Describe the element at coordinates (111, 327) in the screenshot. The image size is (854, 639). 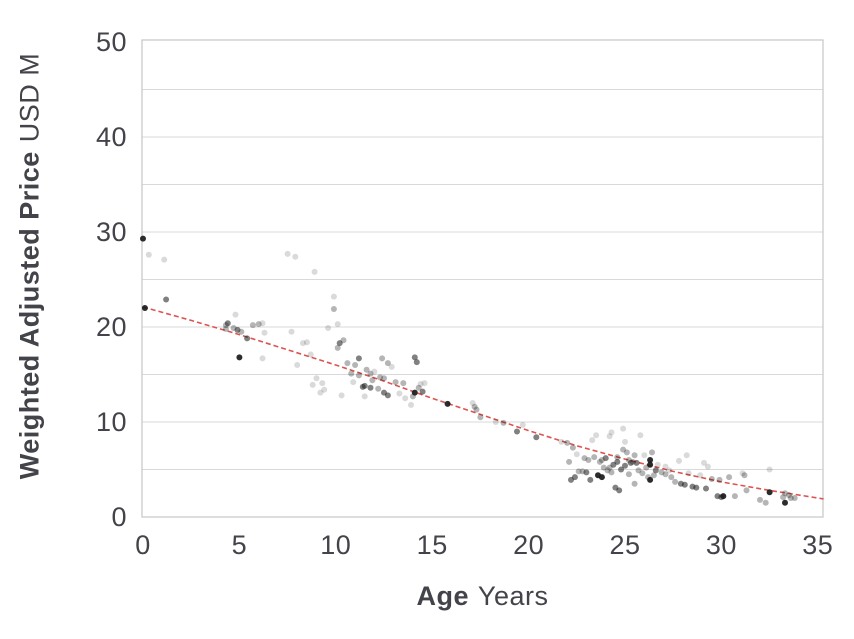
I see `y-tick-label: 20` at that location.